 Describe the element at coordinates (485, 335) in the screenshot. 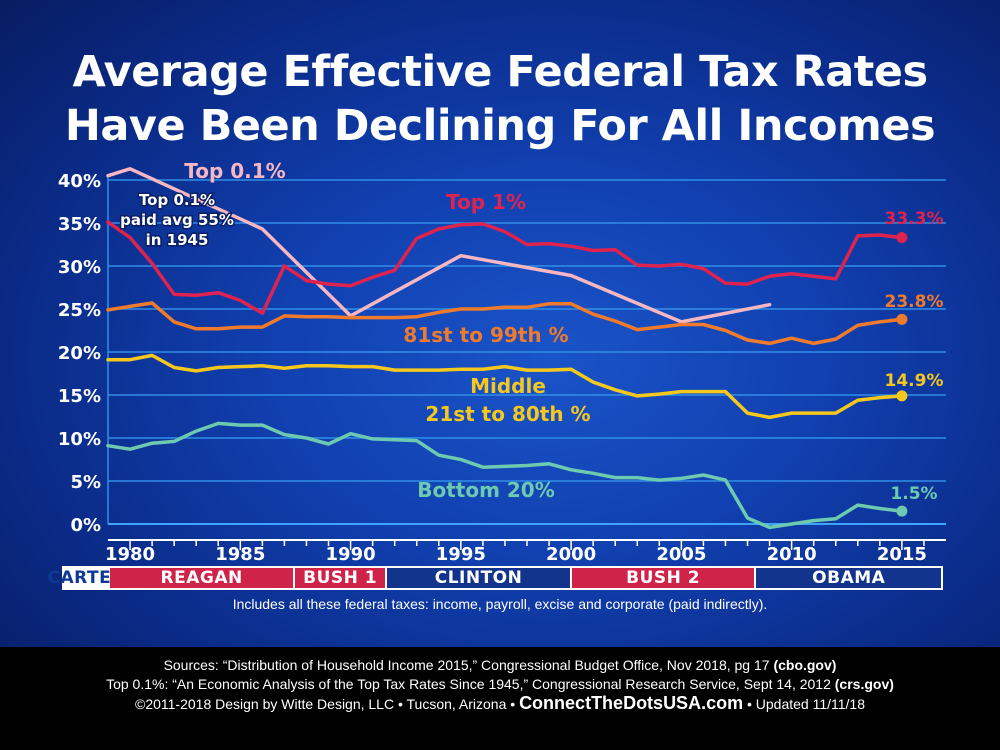

I see `label-81-99: 81st to 99th %` at that location.